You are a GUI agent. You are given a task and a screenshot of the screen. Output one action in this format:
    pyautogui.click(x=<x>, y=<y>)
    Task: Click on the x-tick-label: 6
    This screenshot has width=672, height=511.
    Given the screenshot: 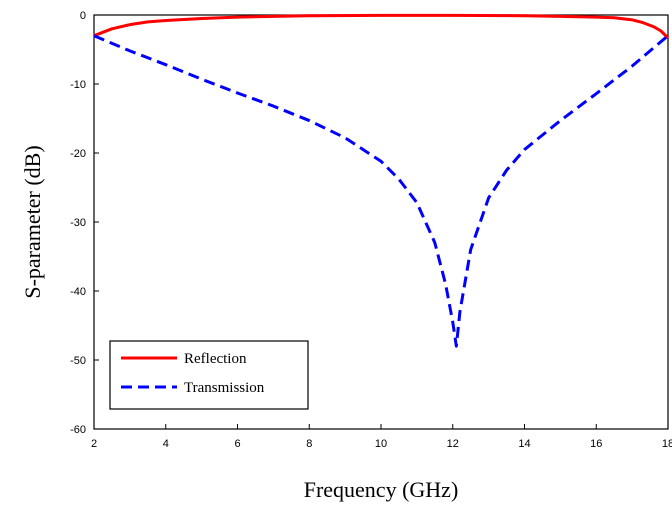 What is the action you would take?
    pyautogui.click(x=237, y=444)
    